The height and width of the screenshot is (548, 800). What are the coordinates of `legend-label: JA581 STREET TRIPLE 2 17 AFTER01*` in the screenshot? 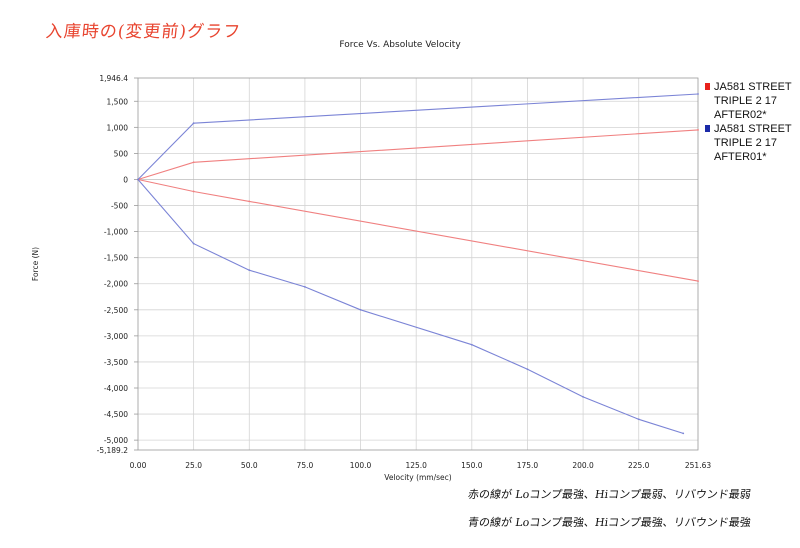 It's located at (753, 143).